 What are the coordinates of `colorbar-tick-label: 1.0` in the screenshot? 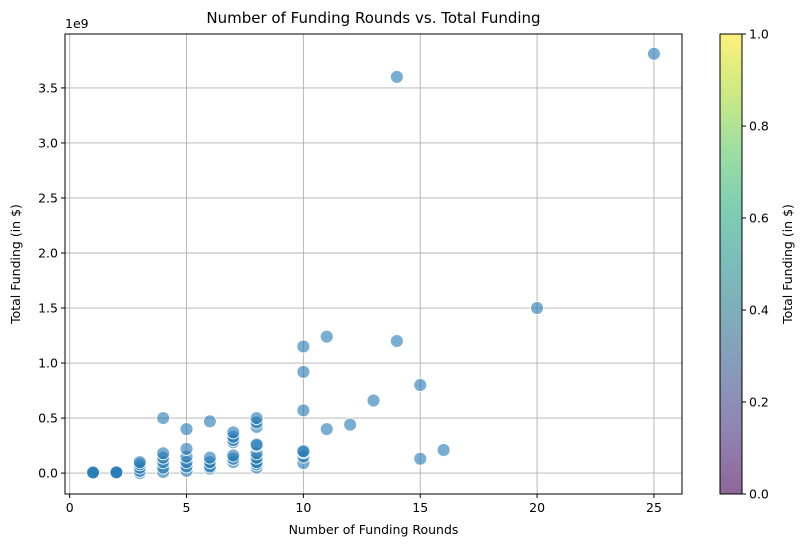 It's located at (759, 34).